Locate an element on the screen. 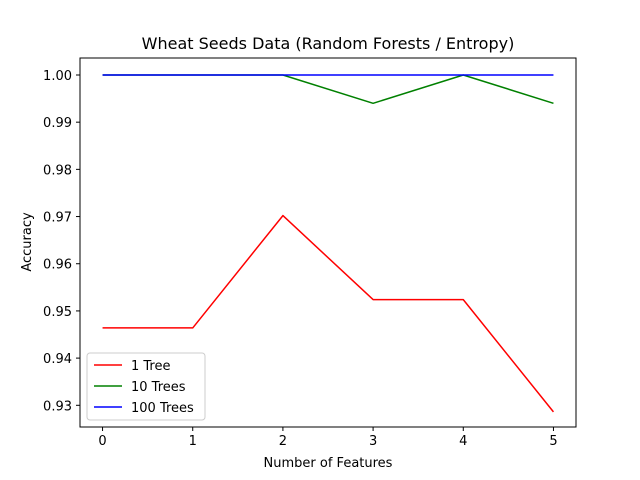 The image size is (640, 480). x-axis: 0 1 2 3 4 5 is located at coordinates (328, 438).